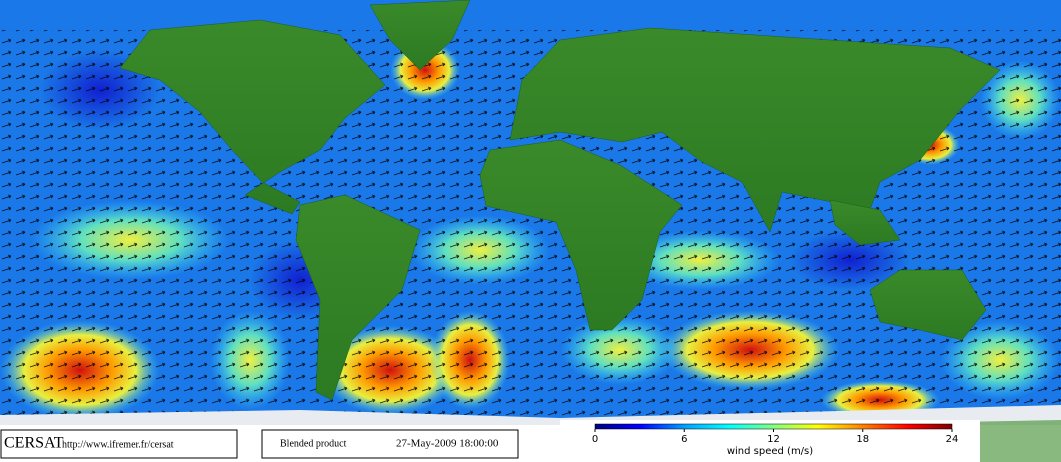 Image resolution: width=1061 pixels, height=462 pixels. I want to click on north-america, so click(252, 117).